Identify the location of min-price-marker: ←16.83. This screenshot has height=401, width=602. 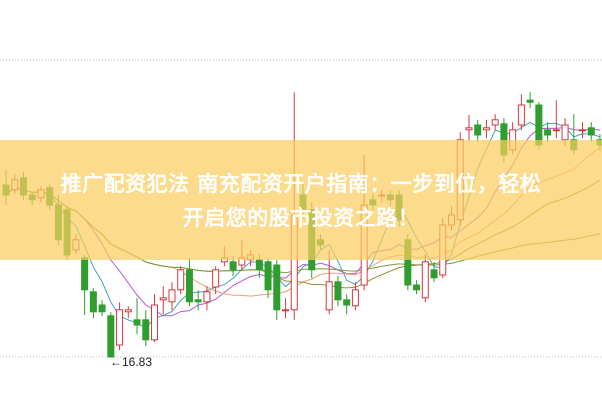
(131, 362).